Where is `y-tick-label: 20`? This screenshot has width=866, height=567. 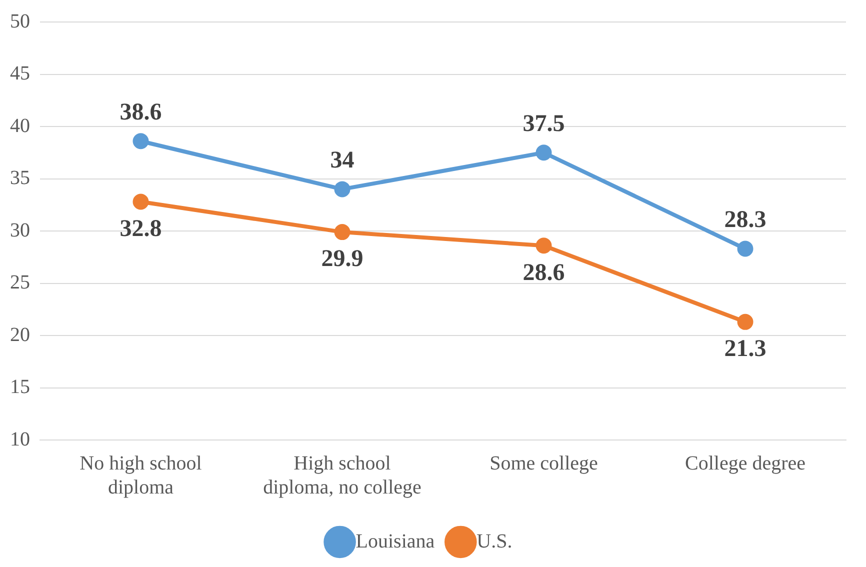
y-tick-label: 20 is located at coordinates (20, 335).